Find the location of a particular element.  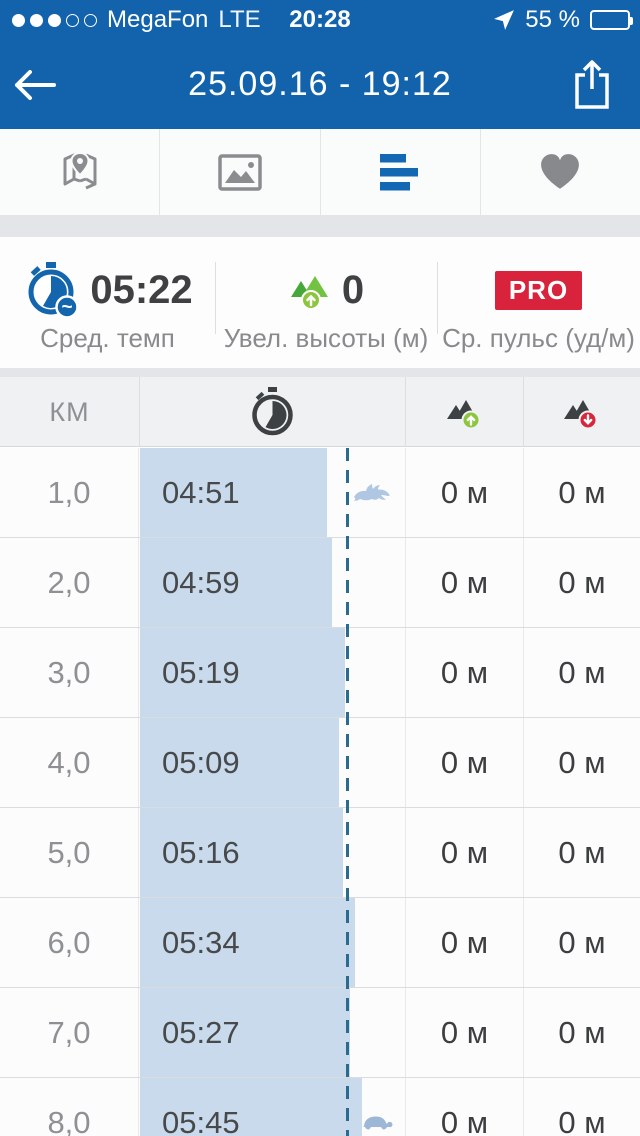

stopwatch-icon is located at coordinates (273, 412).